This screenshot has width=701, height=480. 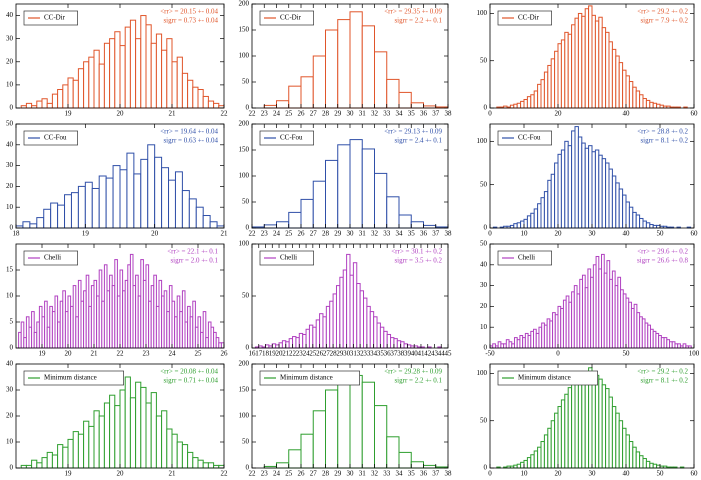 I want to click on x-tick-label: 50, so click(x=661, y=234).